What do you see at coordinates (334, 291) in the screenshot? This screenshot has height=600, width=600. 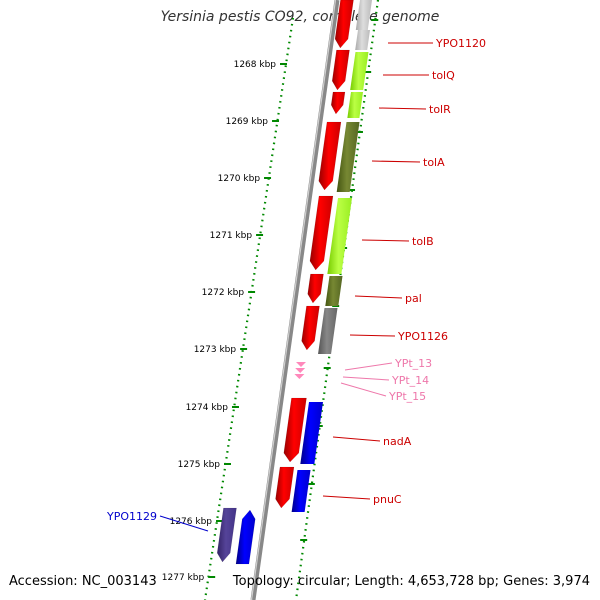 I see `feature-outer-pal` at bounding box center [334, 291].